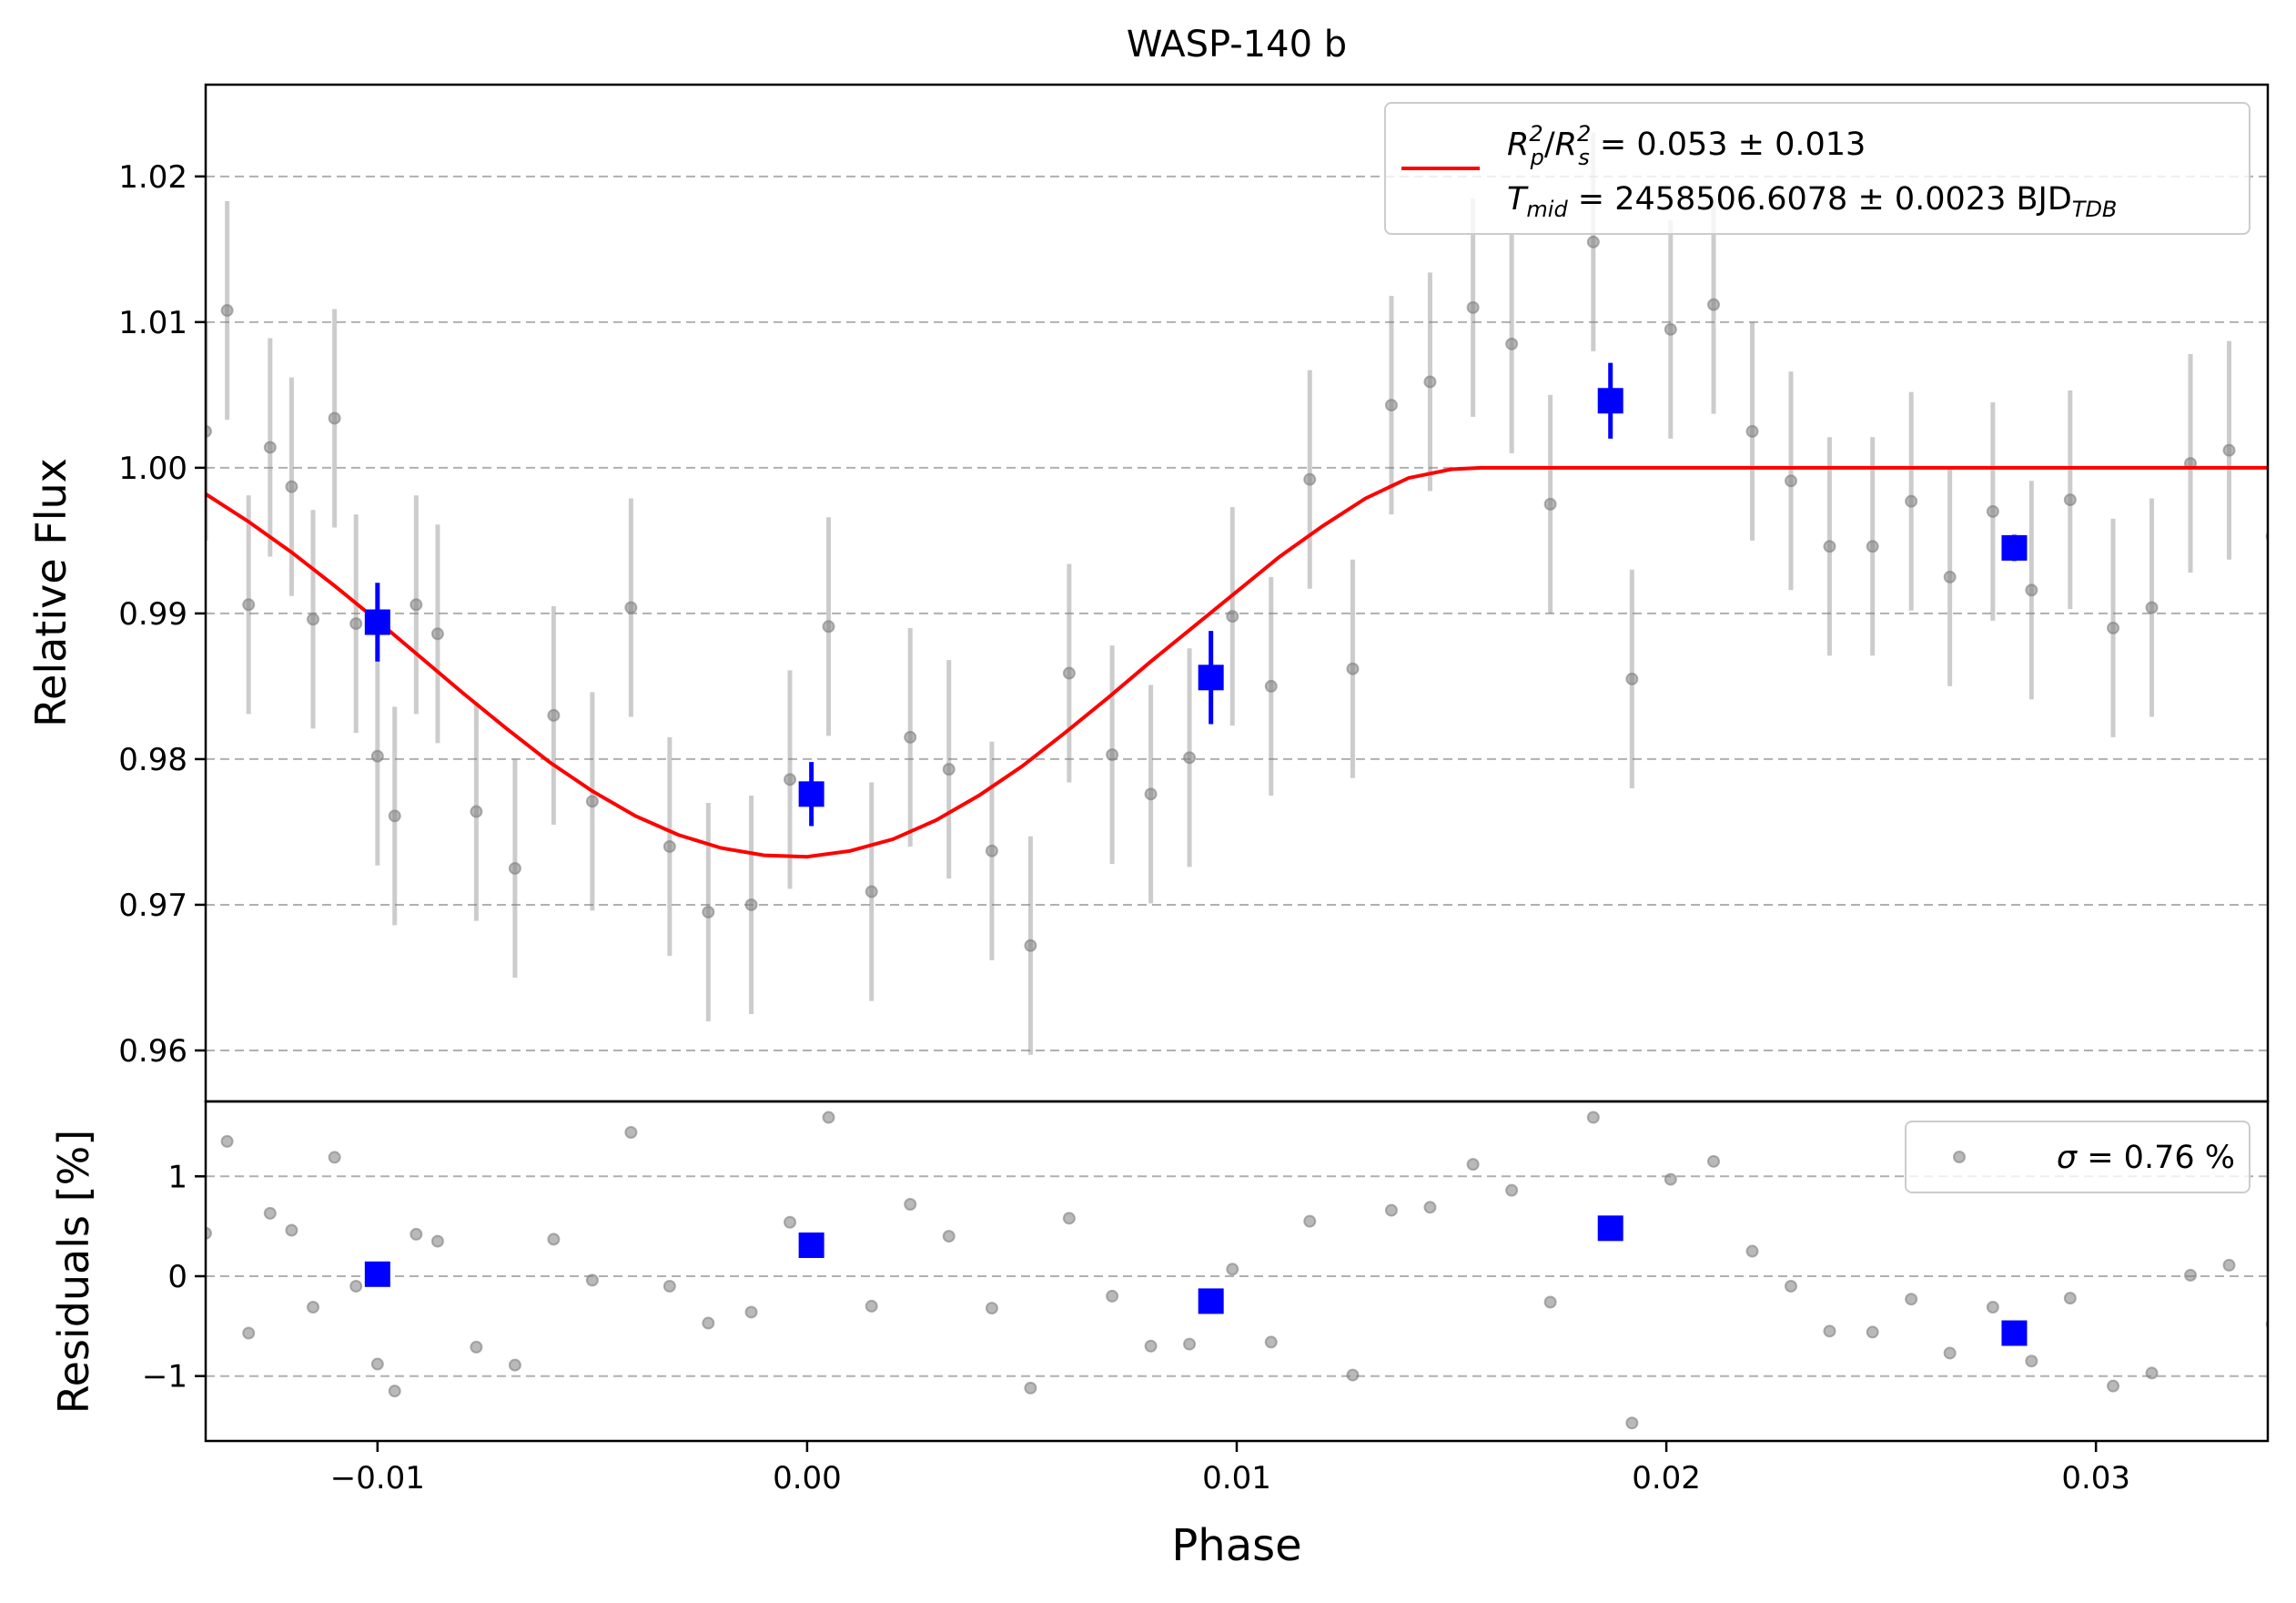  I want to click on xtick-label: −0.01, so click(377, 1478).